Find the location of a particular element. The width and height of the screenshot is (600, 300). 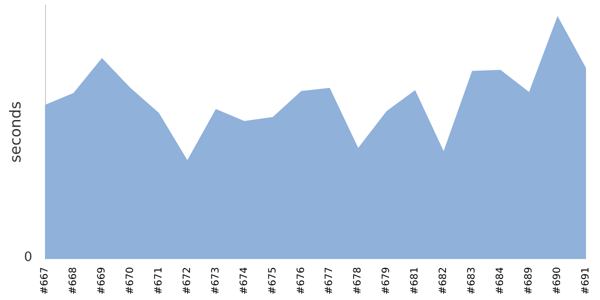

x-tick-label: #671 is located at coordinates (158, 280).